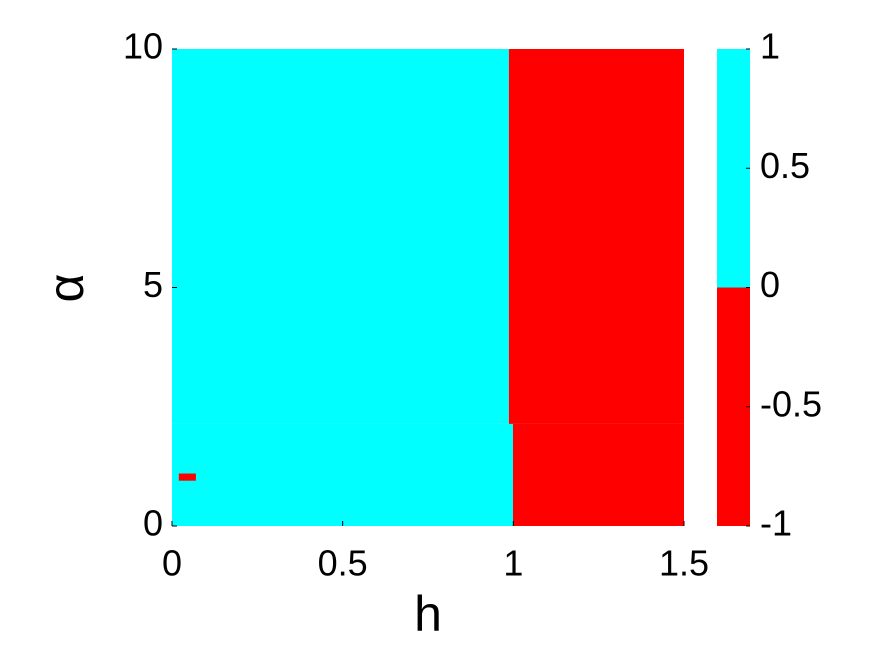  Describe the element at coordinates (66, 288) in the screenshot. I see `y-axis-label: α` at that location.